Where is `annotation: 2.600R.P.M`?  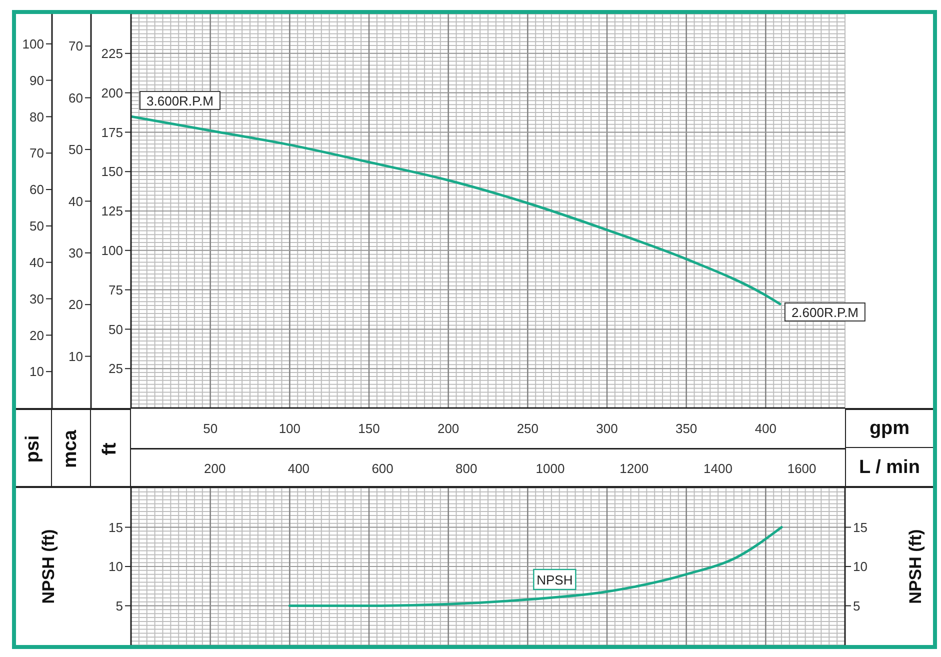 annotation: 2.600R.P.M is located at coordinates (824, 312).